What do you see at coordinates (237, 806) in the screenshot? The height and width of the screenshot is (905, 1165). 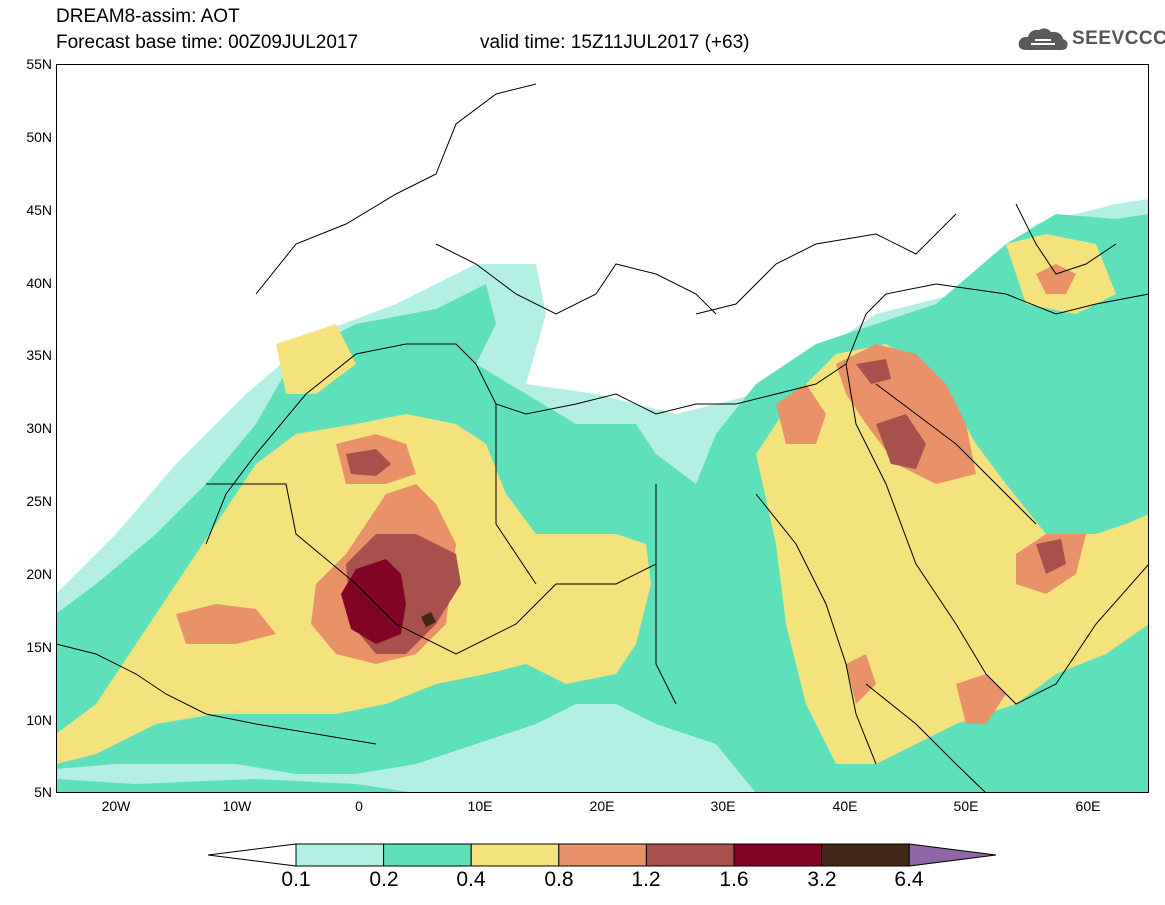 I see `lon-label: 10W` at bounding box center [237, 806].